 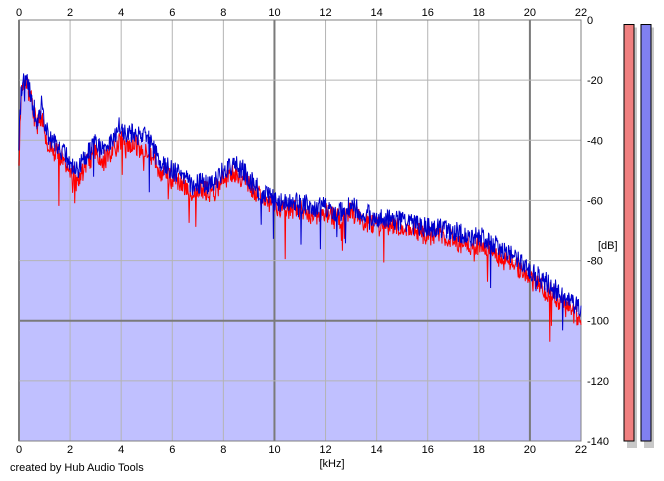 What do you see at coordinates (479, 450) in the screenshot?
I see `x-tick-label-bottom: 18` at bounding box center [479, 450].